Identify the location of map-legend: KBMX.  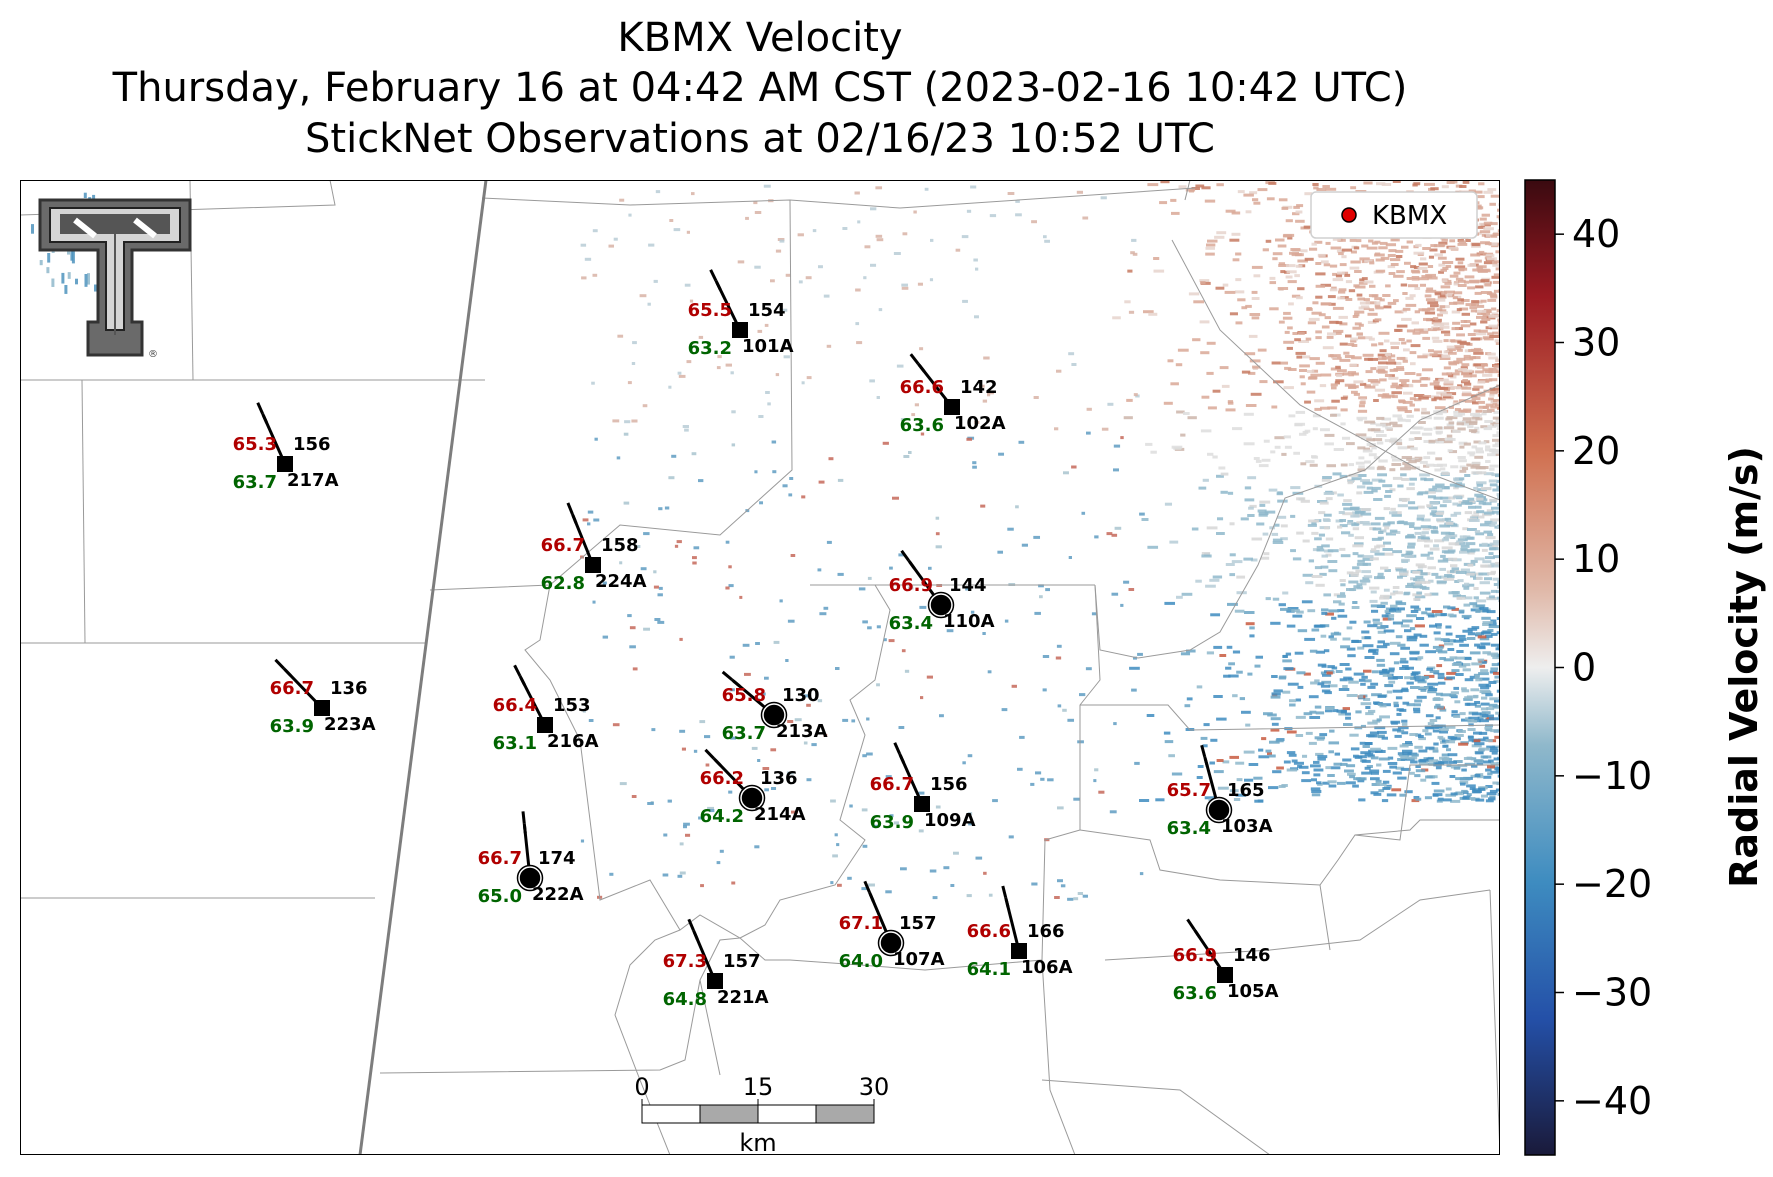
(1394, 215).